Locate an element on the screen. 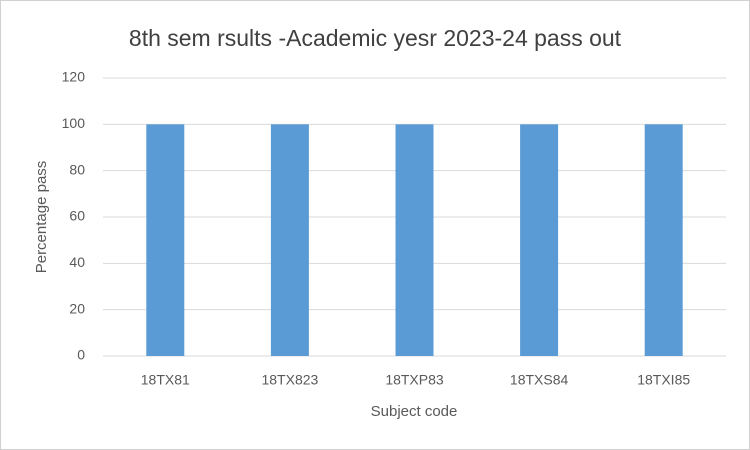 The width and height of the screenshot is (750, 450). x-axis-title: Subject code is located at coordinates (414, 411).